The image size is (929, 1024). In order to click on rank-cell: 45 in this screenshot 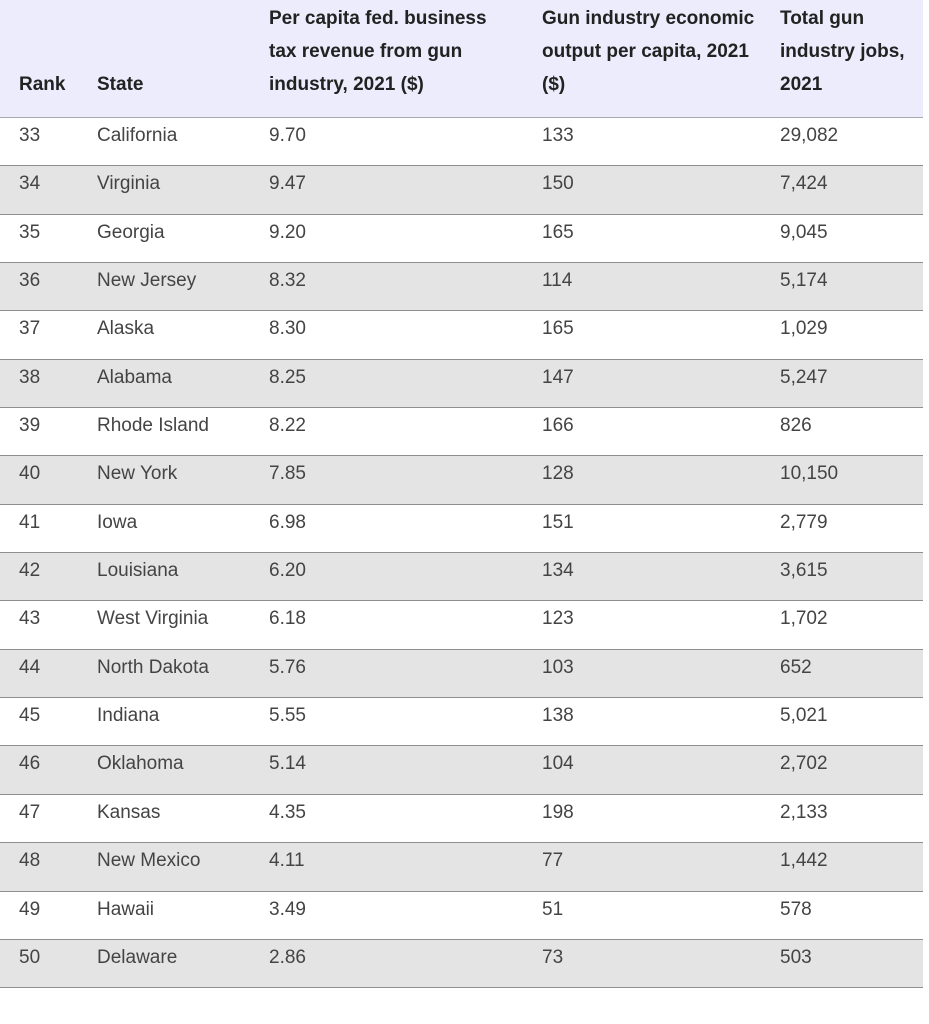, I will do `click(30, 716)`.